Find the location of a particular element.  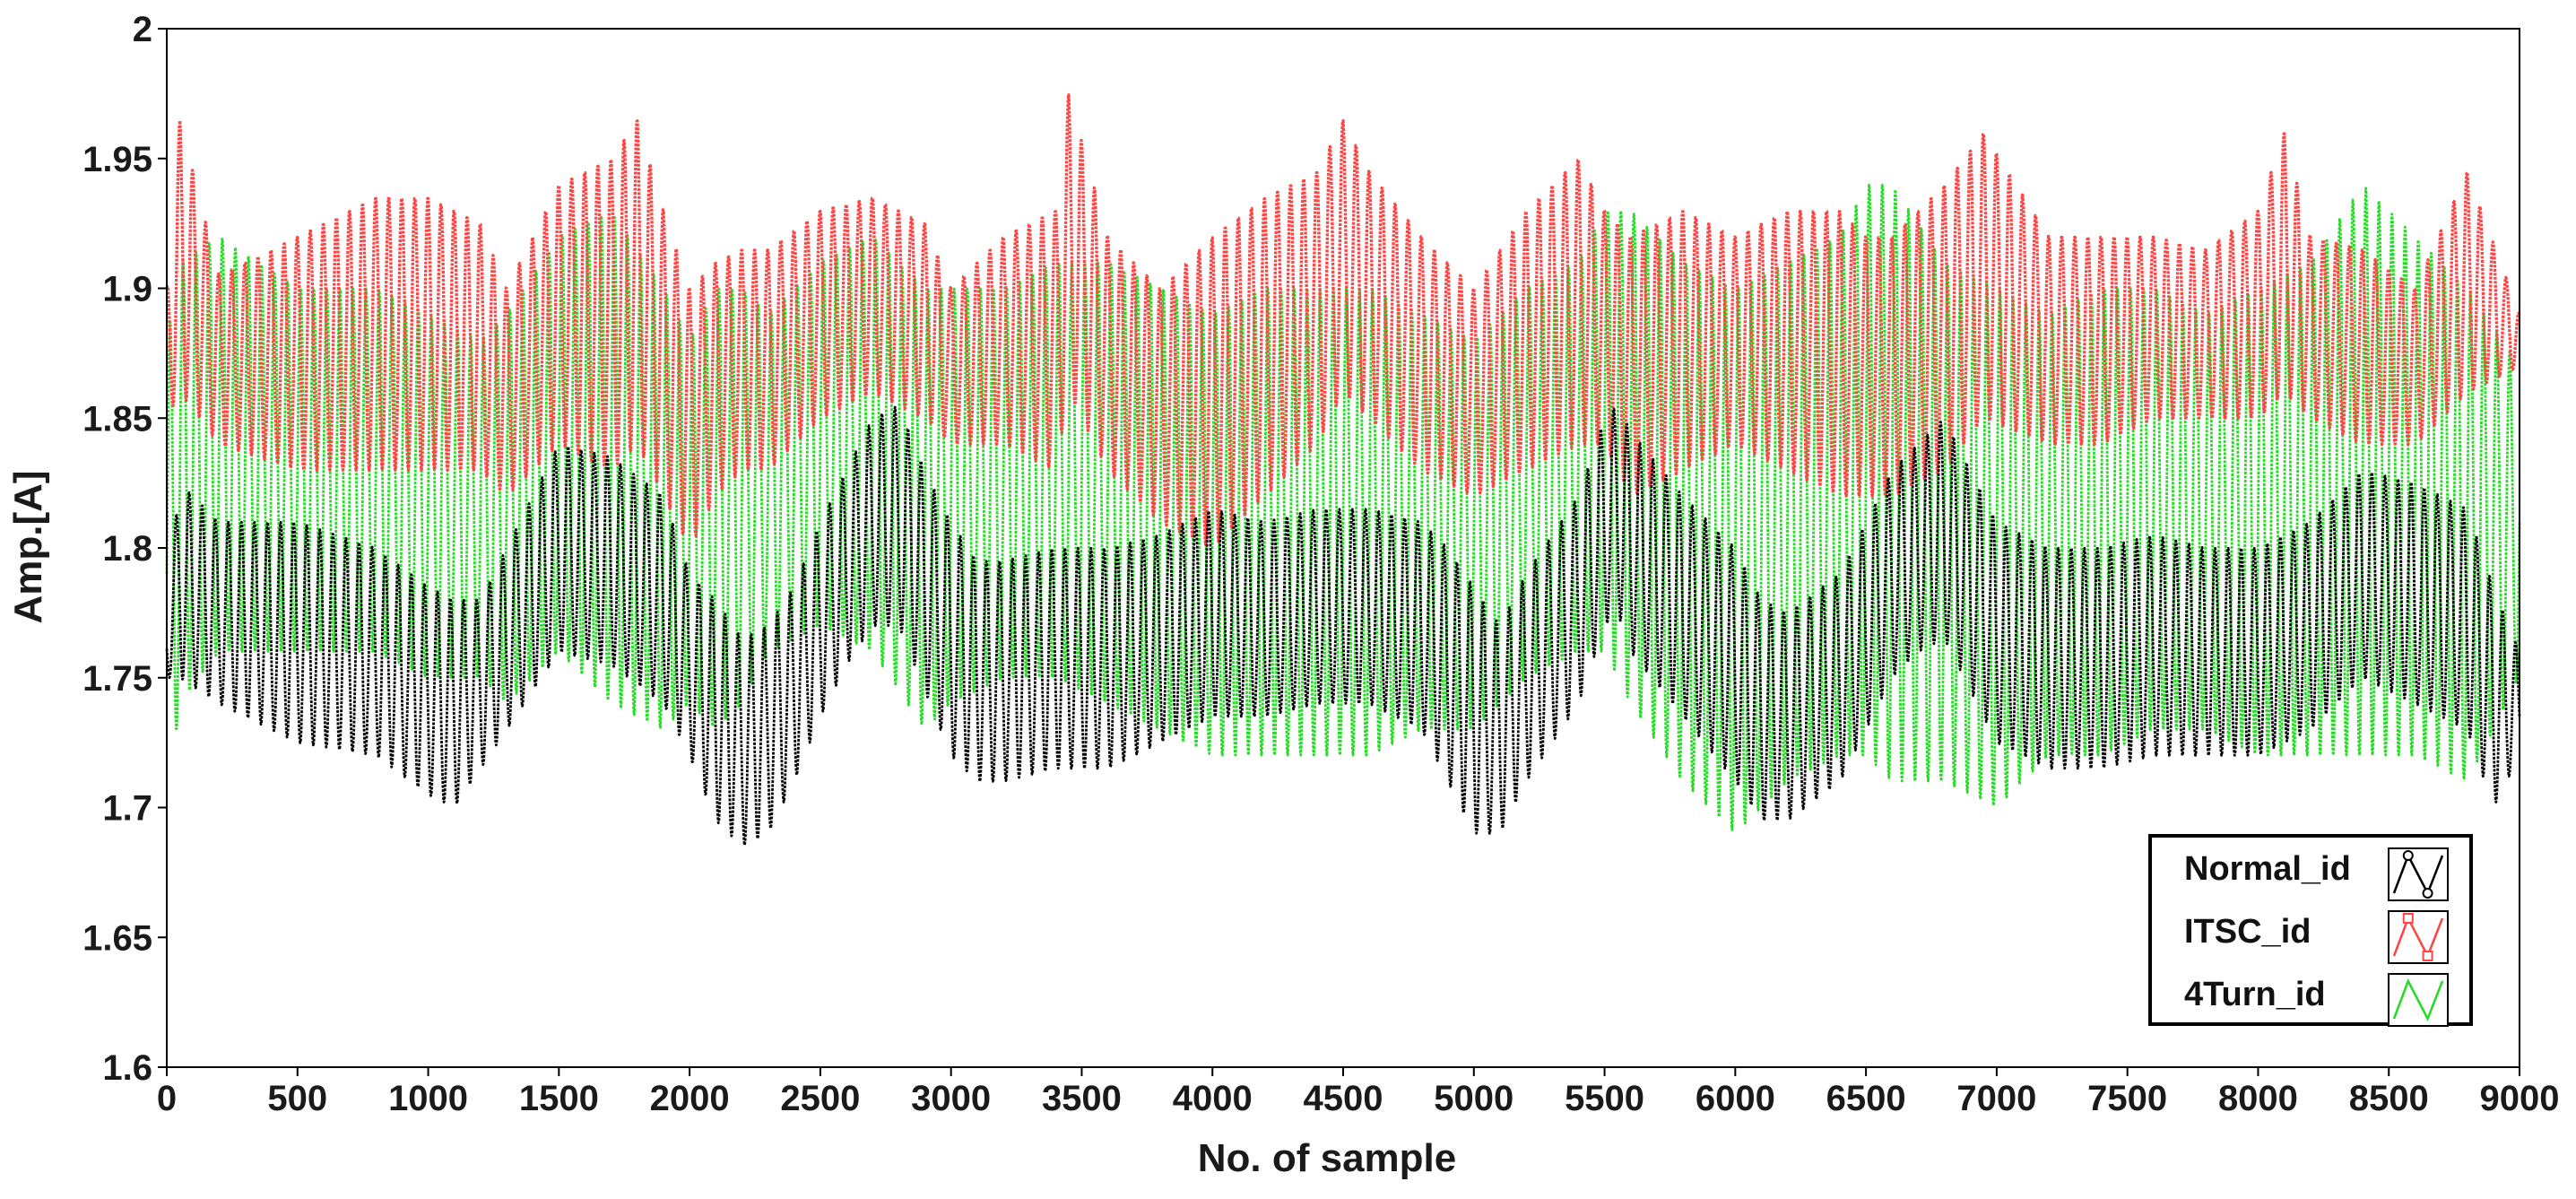

y-tick-label: 1.95 is located at coordinates (117, 159).